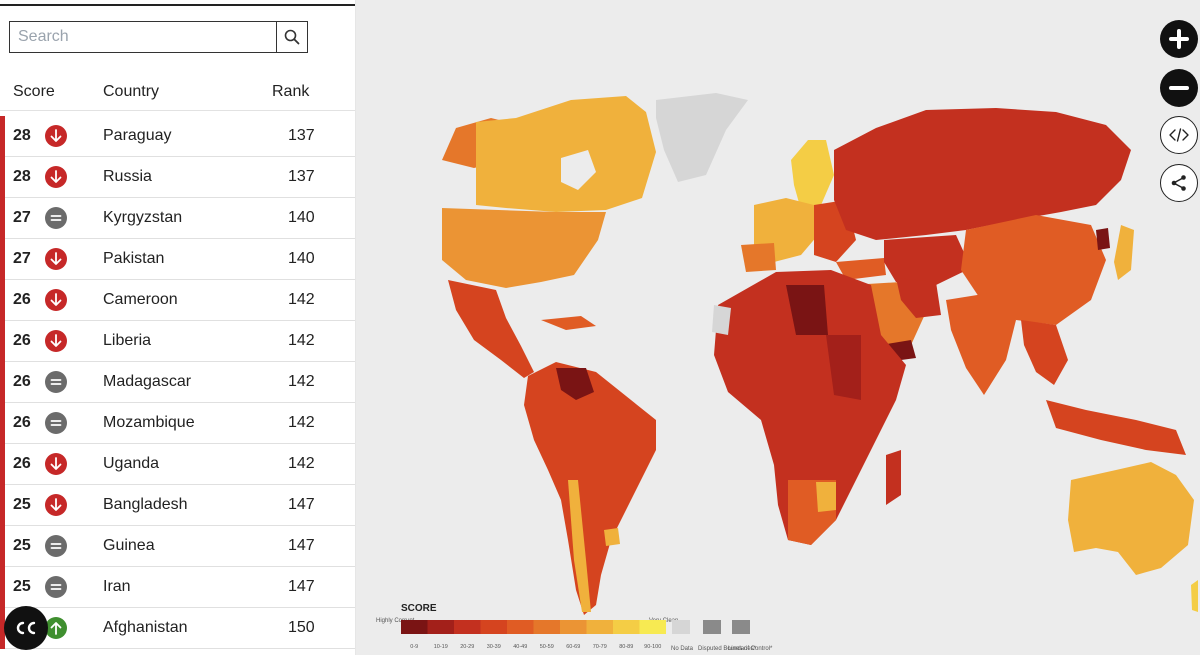  What do you see at coordinates (578, 170) in the screenshot?
I see `hudson-bay` at bounding box center [578, 170].